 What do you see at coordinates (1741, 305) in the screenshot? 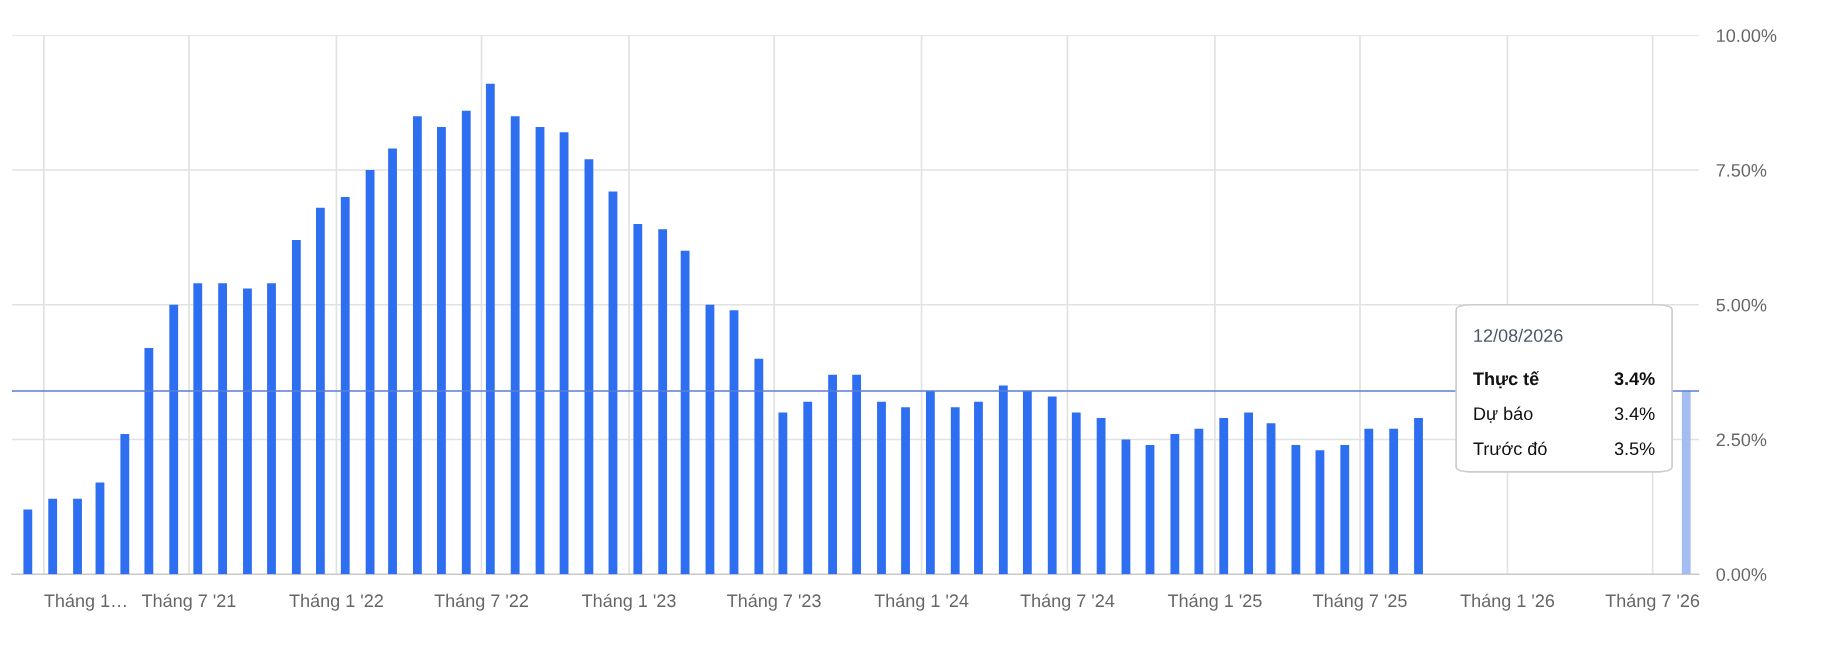
I see `y-tick-label: 5.00%` at bounding box center [1741, 305].